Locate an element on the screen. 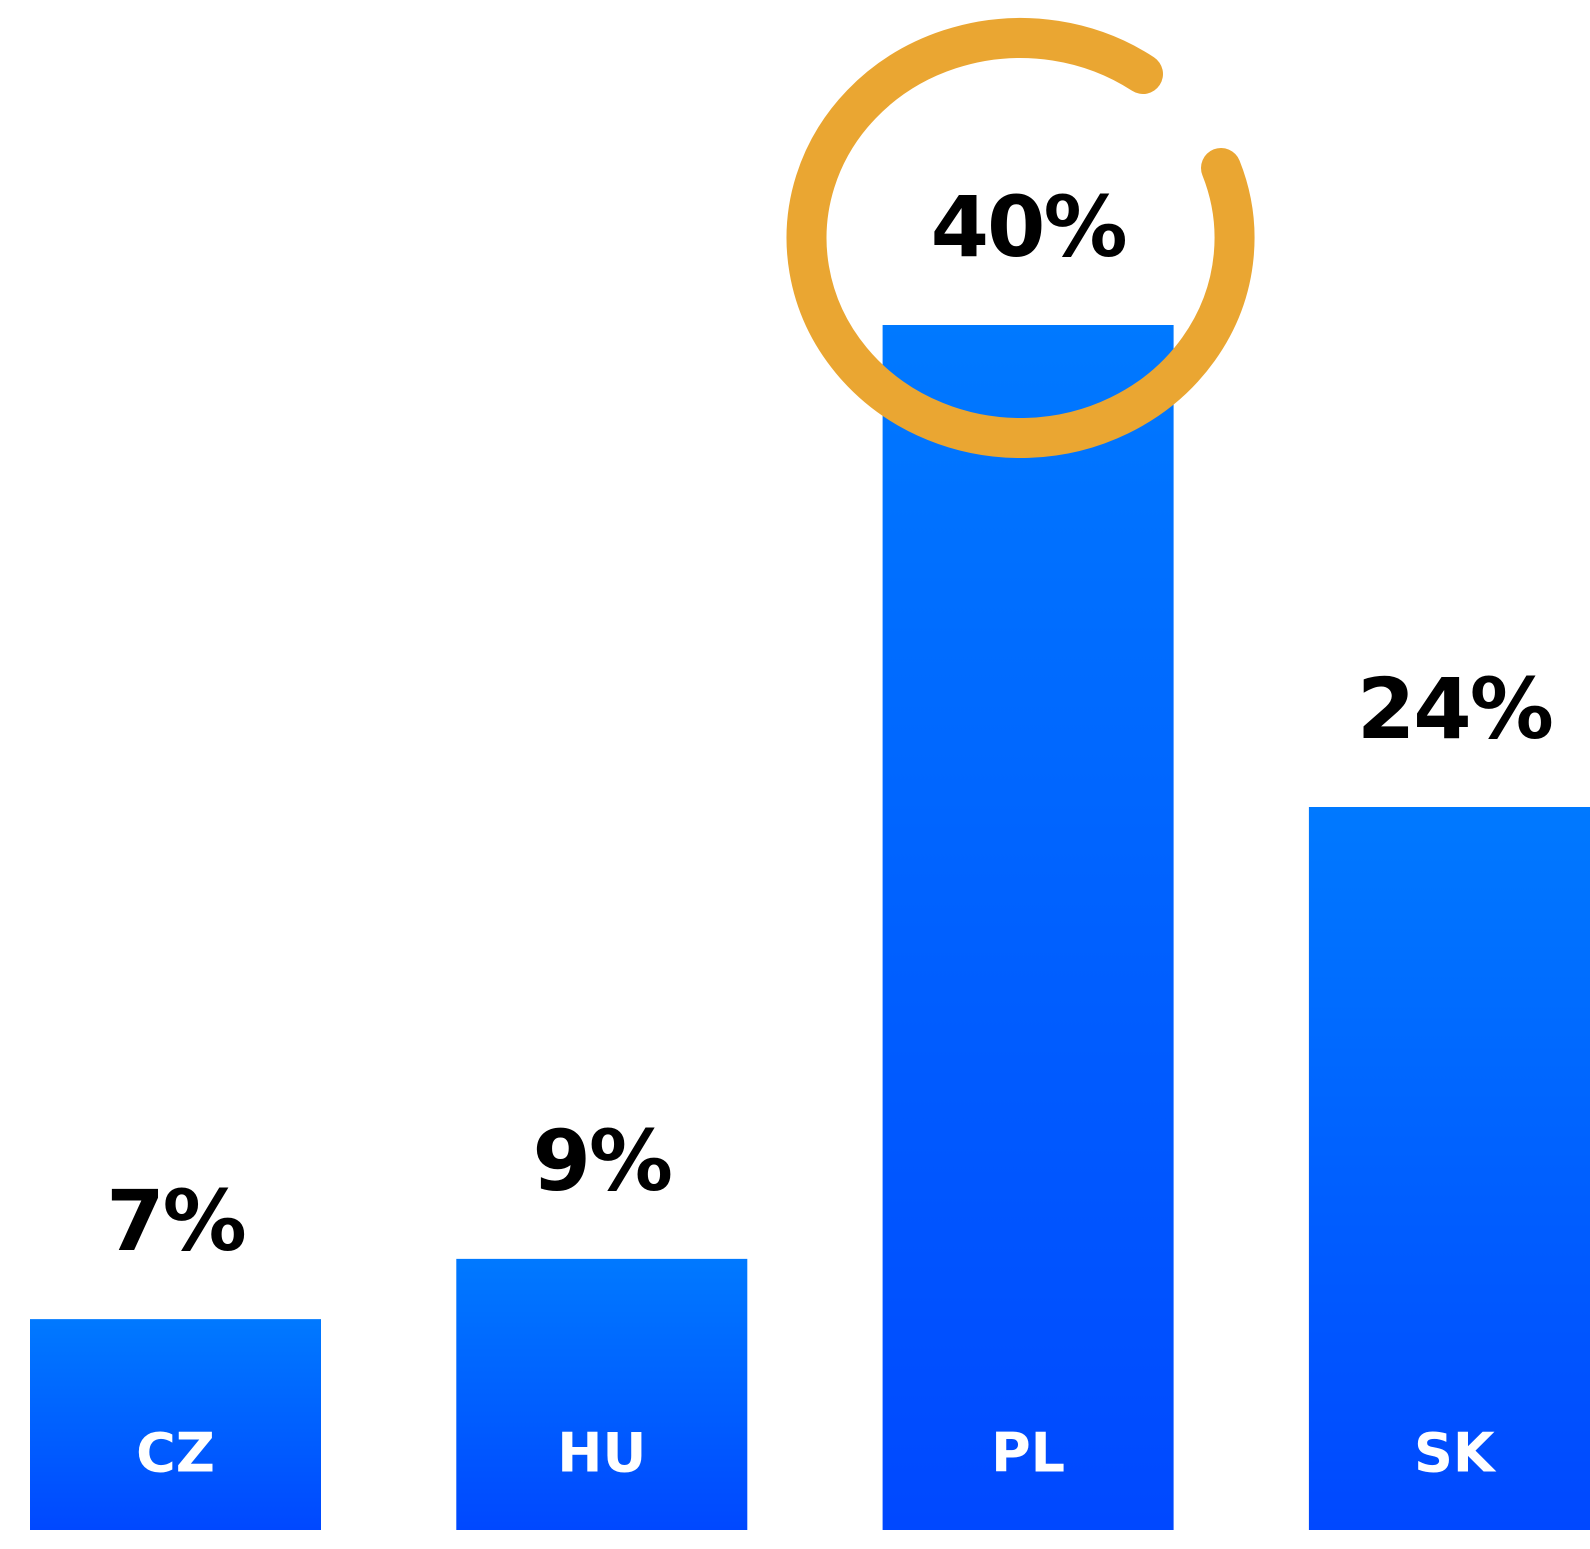  value-label: 40% is located at coordinates (1028, 227).